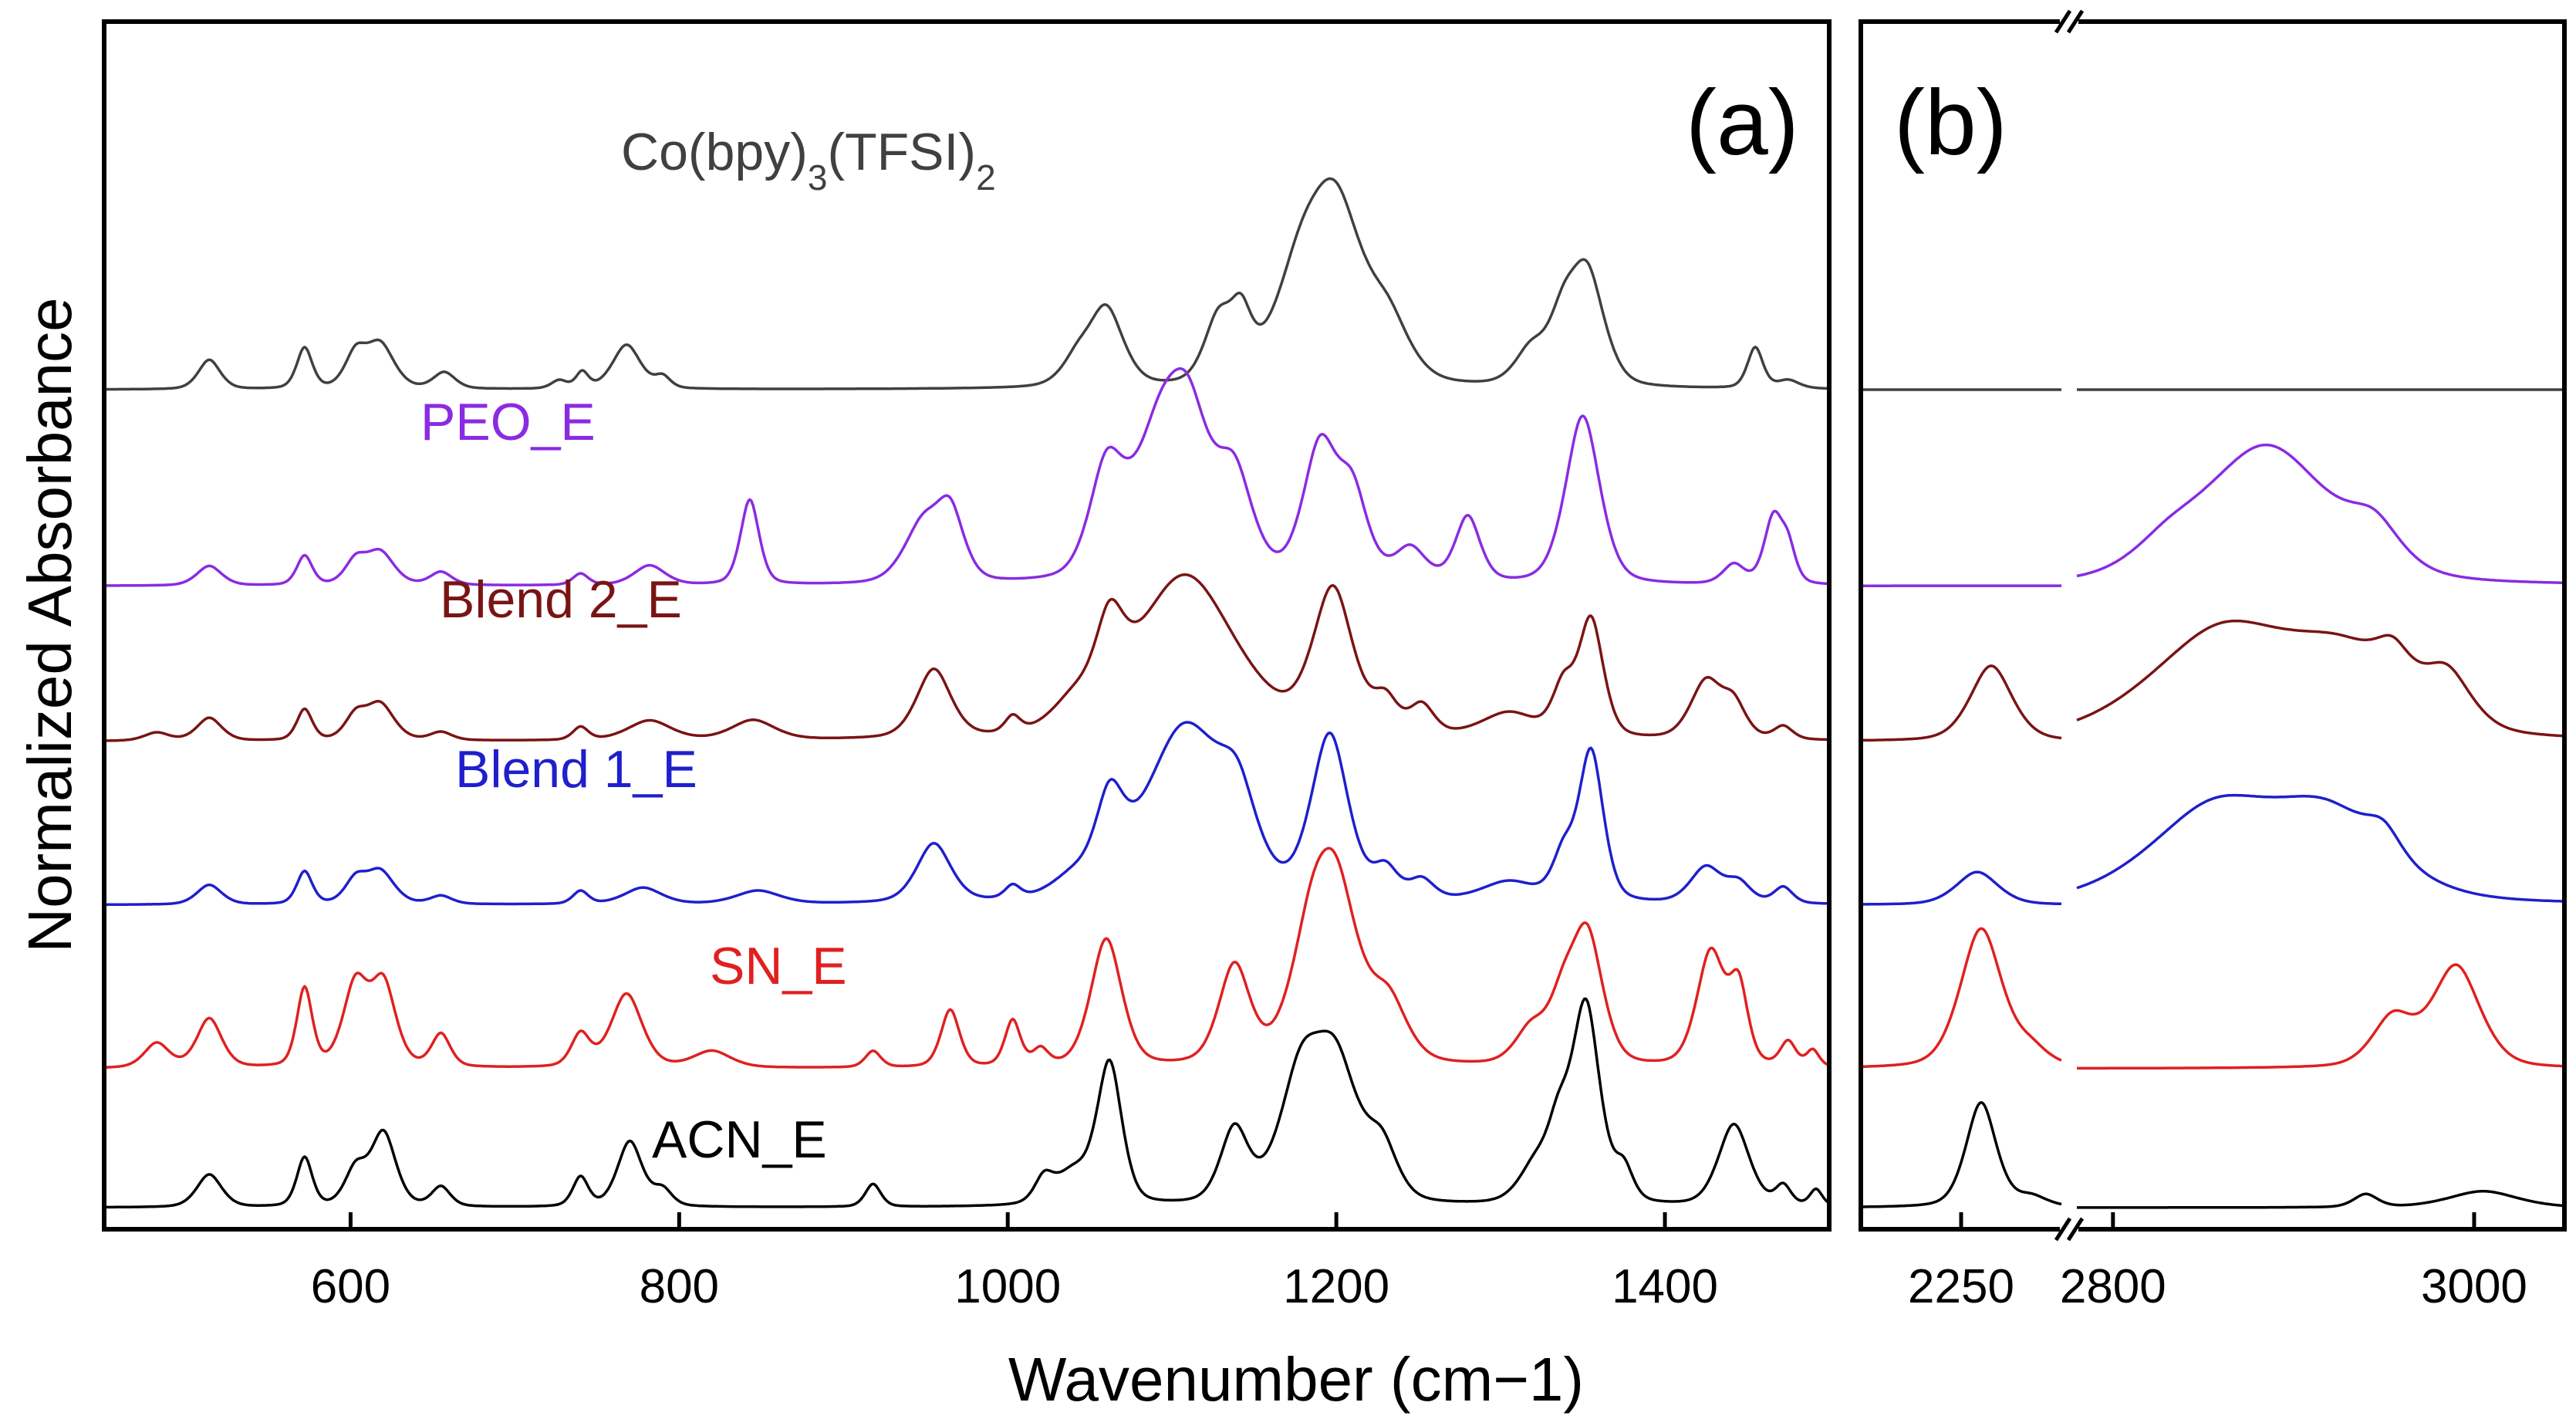  Describe the element at coordinates (739, 1139) in the screenshot. I see `series-label-acn: ACN_E` at that location.